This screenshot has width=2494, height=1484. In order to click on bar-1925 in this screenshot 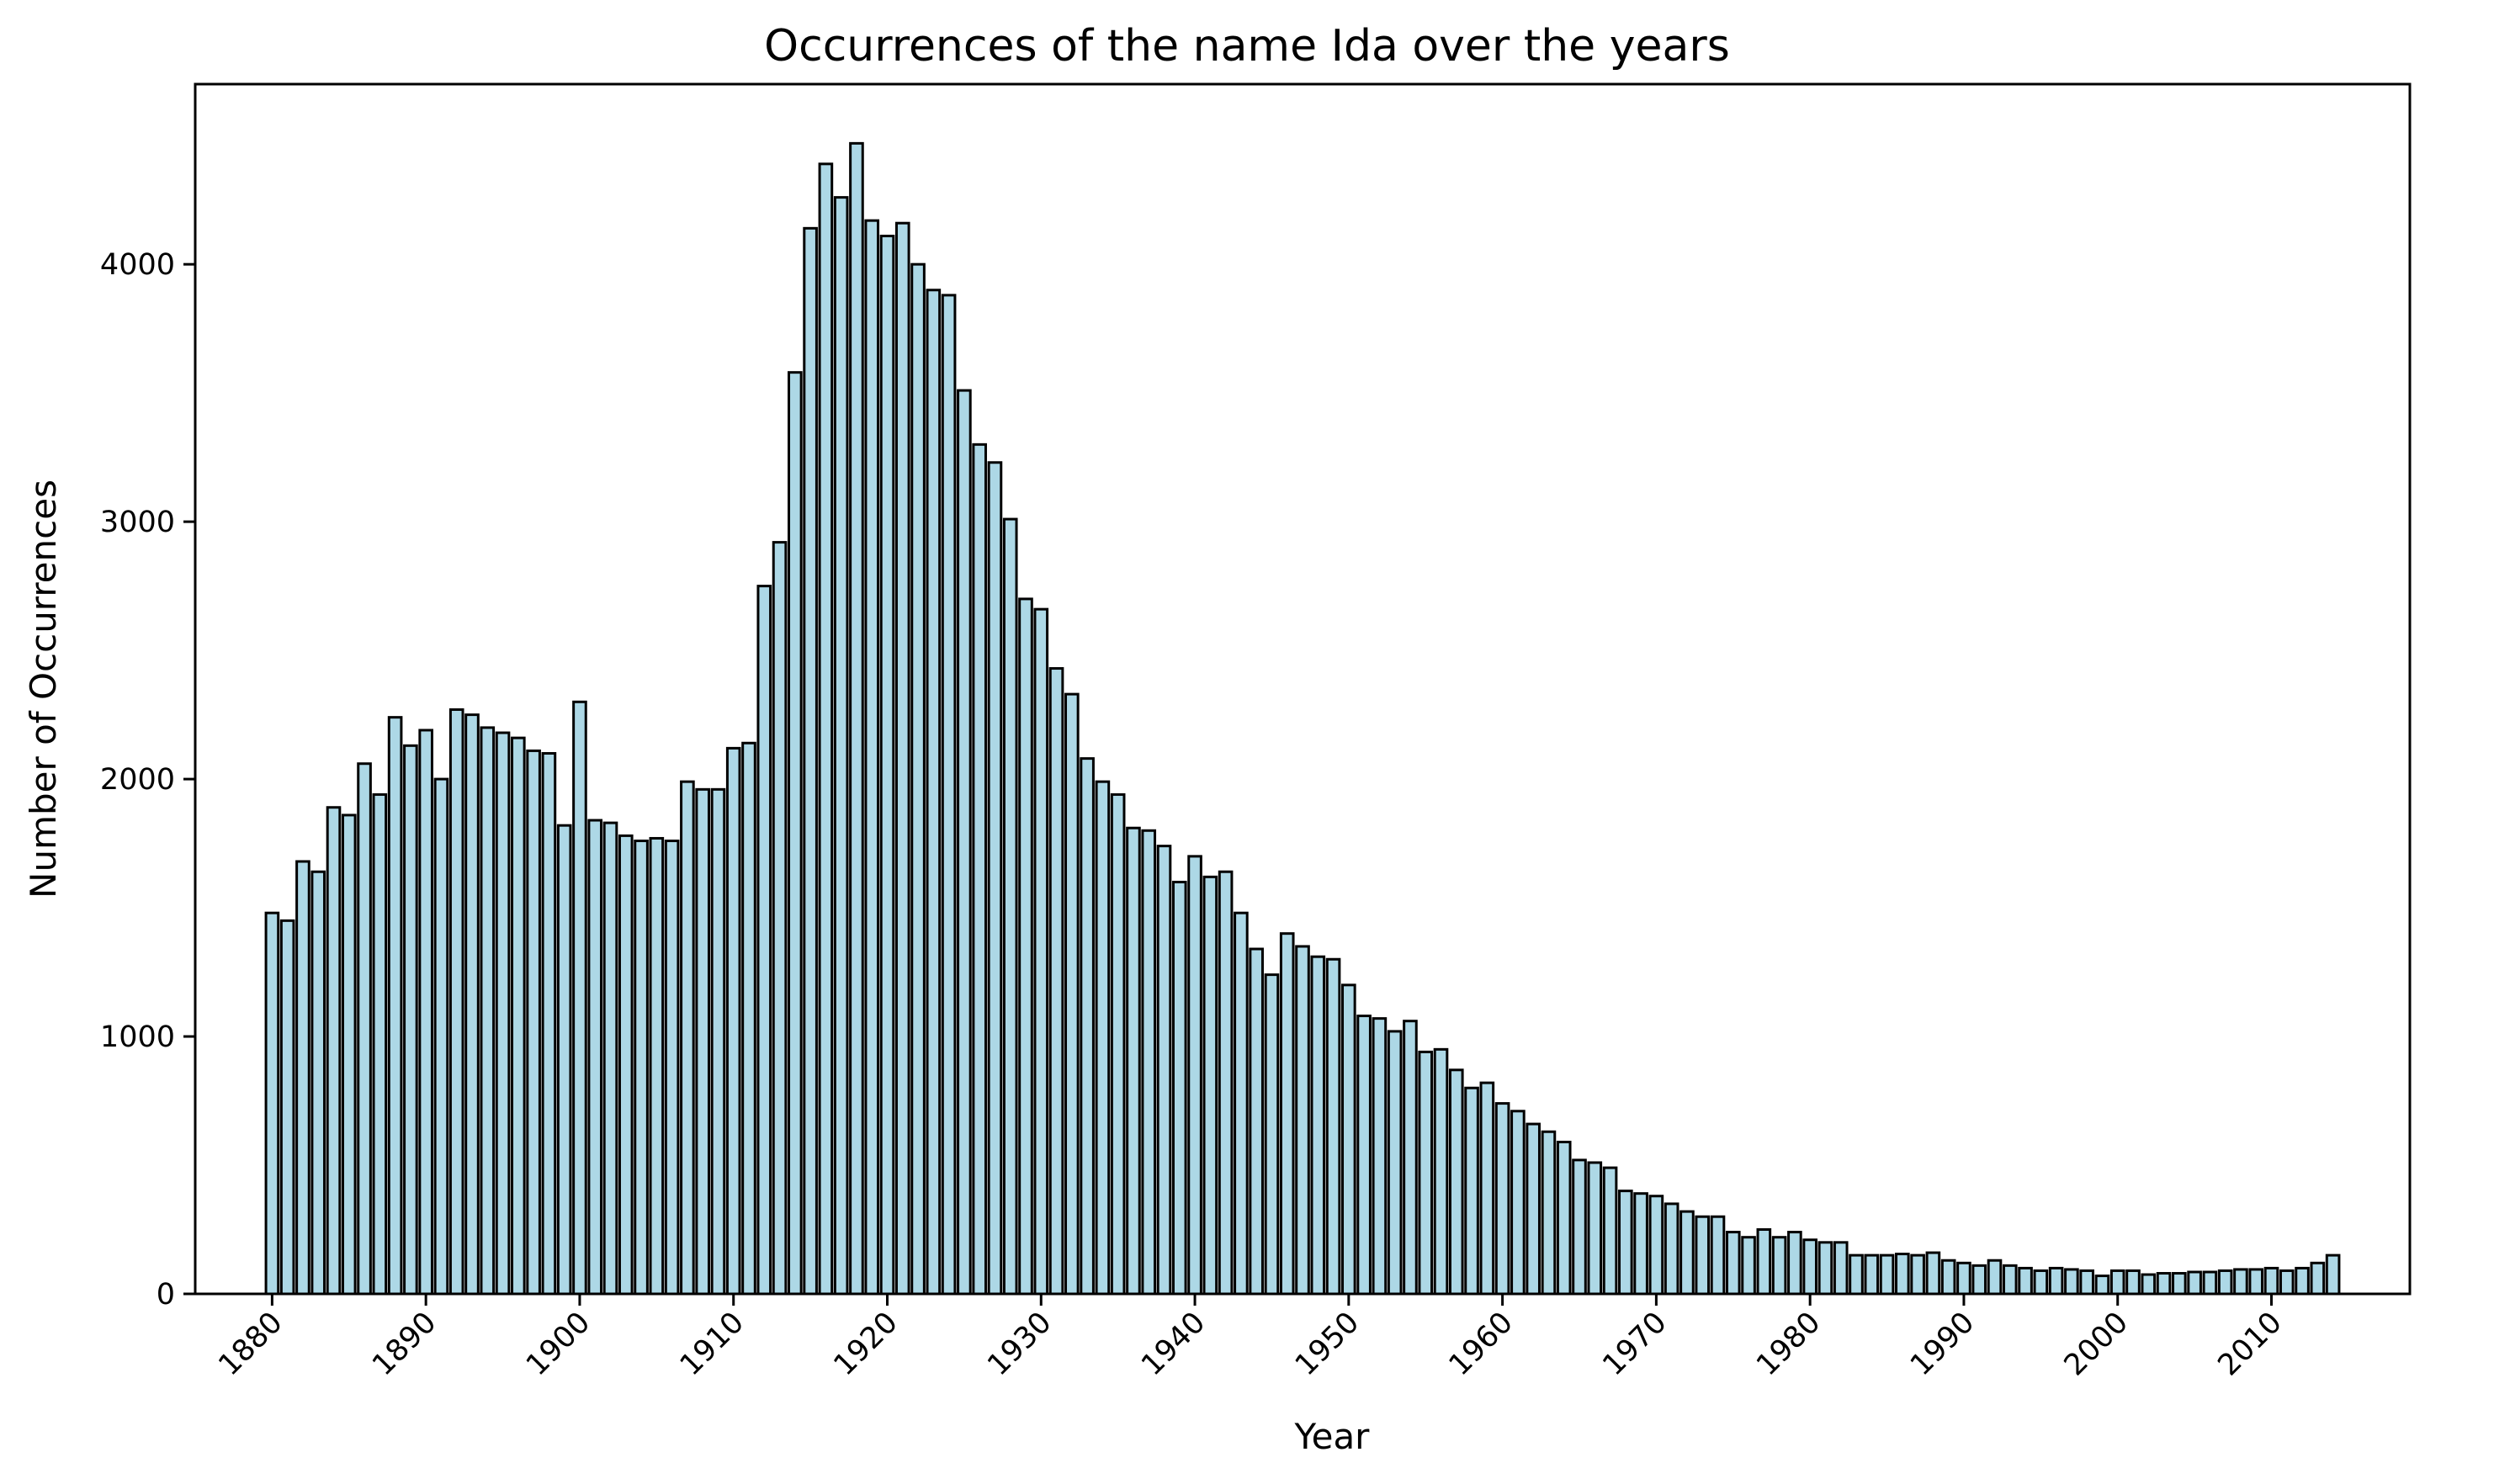, I will do `click(965, 842)`.